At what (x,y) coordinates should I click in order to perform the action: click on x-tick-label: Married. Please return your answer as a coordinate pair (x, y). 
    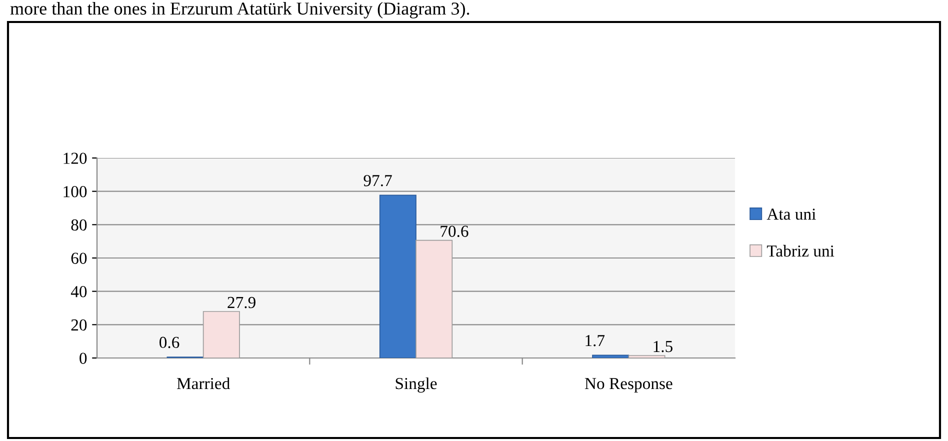
    Looking at the image, I should click on (203, 383).